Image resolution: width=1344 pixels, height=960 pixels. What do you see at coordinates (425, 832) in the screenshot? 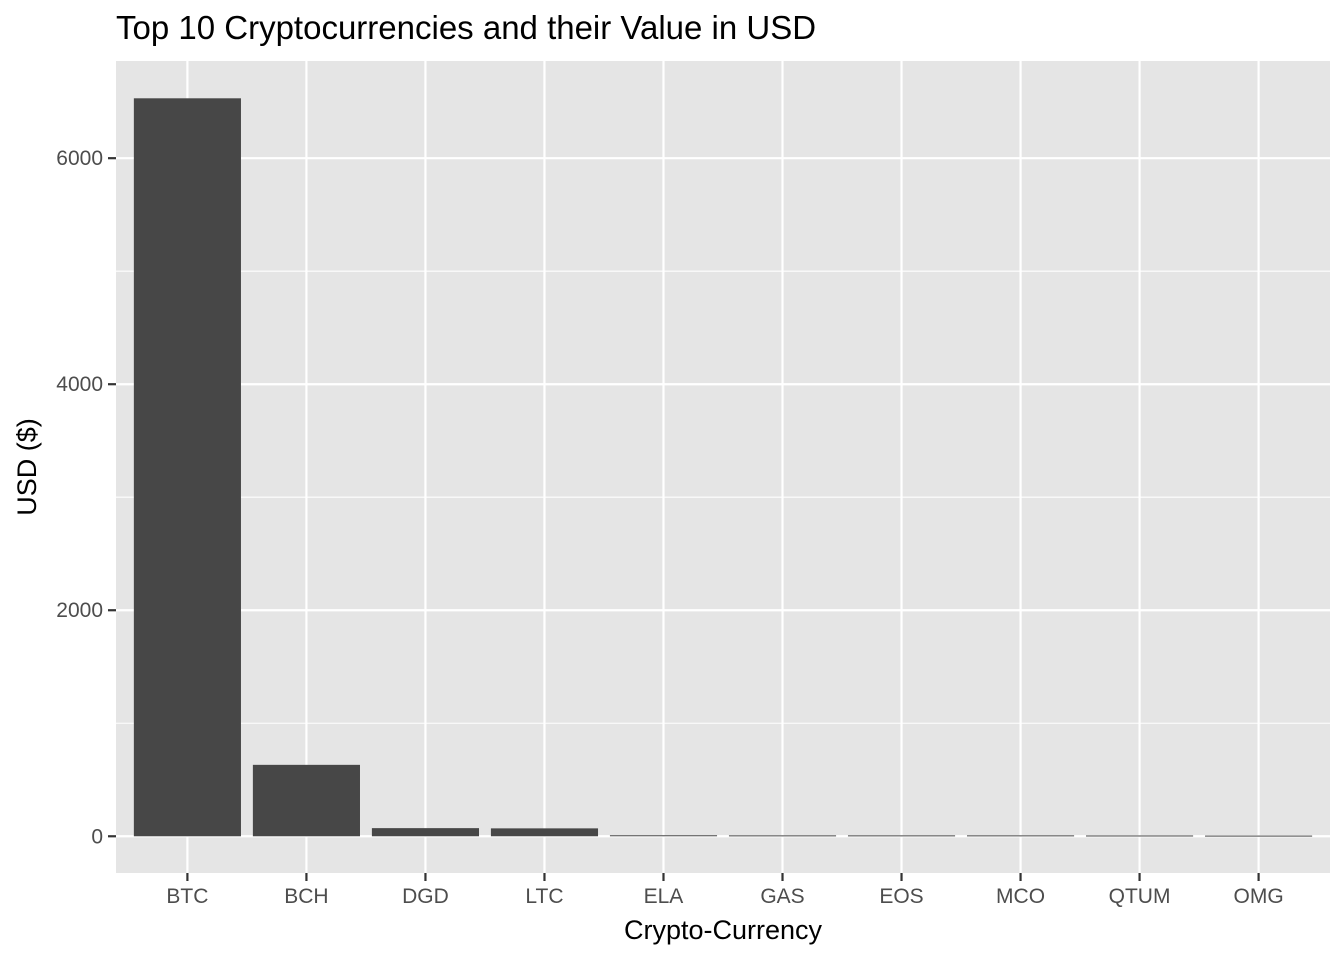
I see `bar-dgd` at bounding box center [425, 832].